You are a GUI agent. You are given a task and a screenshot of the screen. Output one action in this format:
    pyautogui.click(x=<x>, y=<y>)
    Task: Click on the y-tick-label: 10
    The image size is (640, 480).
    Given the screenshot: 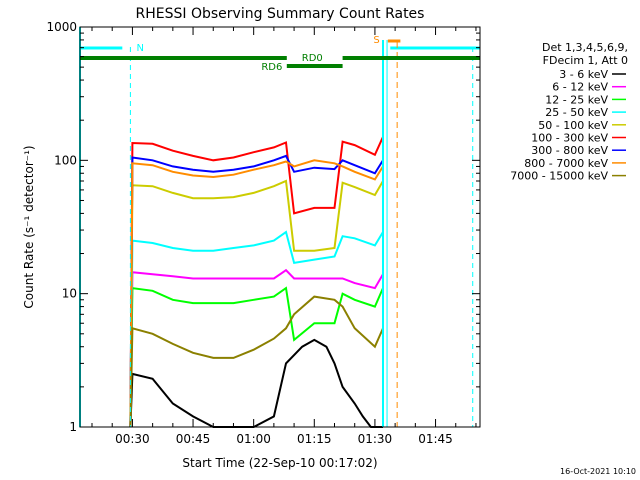 What is the action you would take?
    pyautogui.click(x=69, y=294)
    